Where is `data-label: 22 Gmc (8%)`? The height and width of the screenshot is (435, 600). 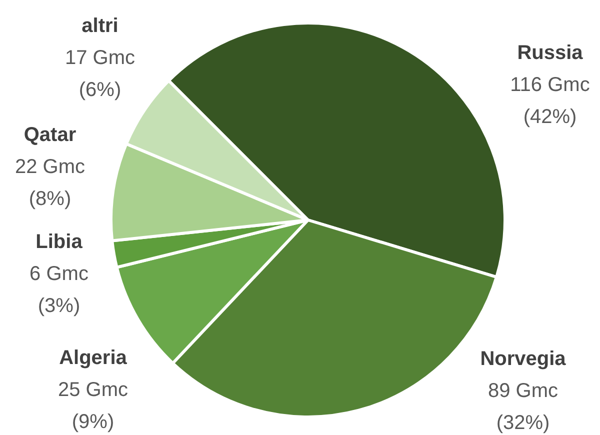
data-label: 22 Gmc (8%) is located at coordinates (50, 183).